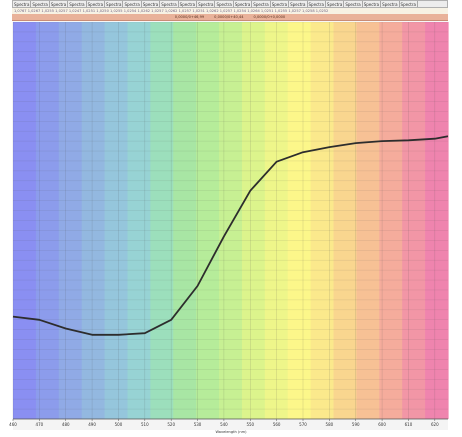  Describe the element at coordinates (435, 424) in the screenshot. I see `x-tick-label: 620` at that location.